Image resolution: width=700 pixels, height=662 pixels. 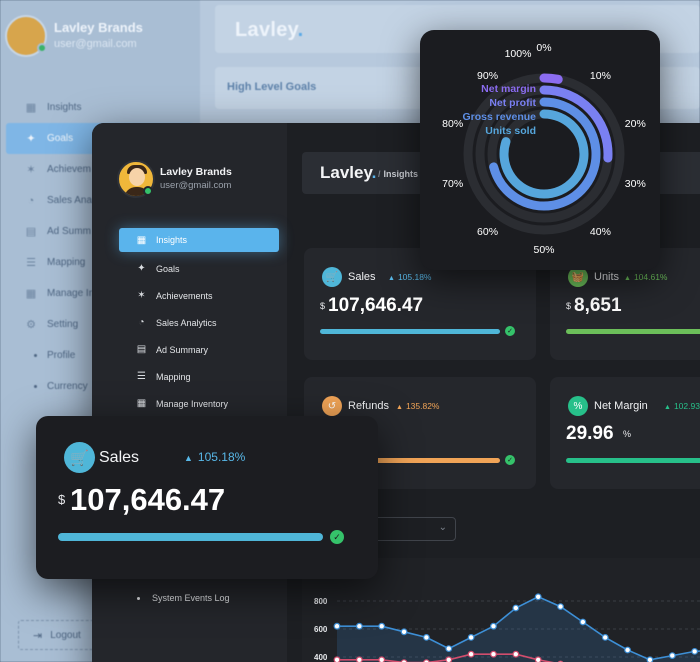 What do you see at coordinates (141, 268) in the screenshot?
I see `pin-icon: ✦` at bounding box center [141, 268].